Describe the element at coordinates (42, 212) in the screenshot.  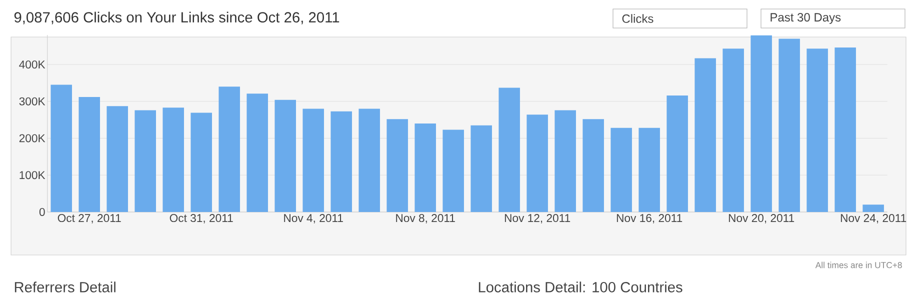
I see `y-tick-label: 0` at that location.